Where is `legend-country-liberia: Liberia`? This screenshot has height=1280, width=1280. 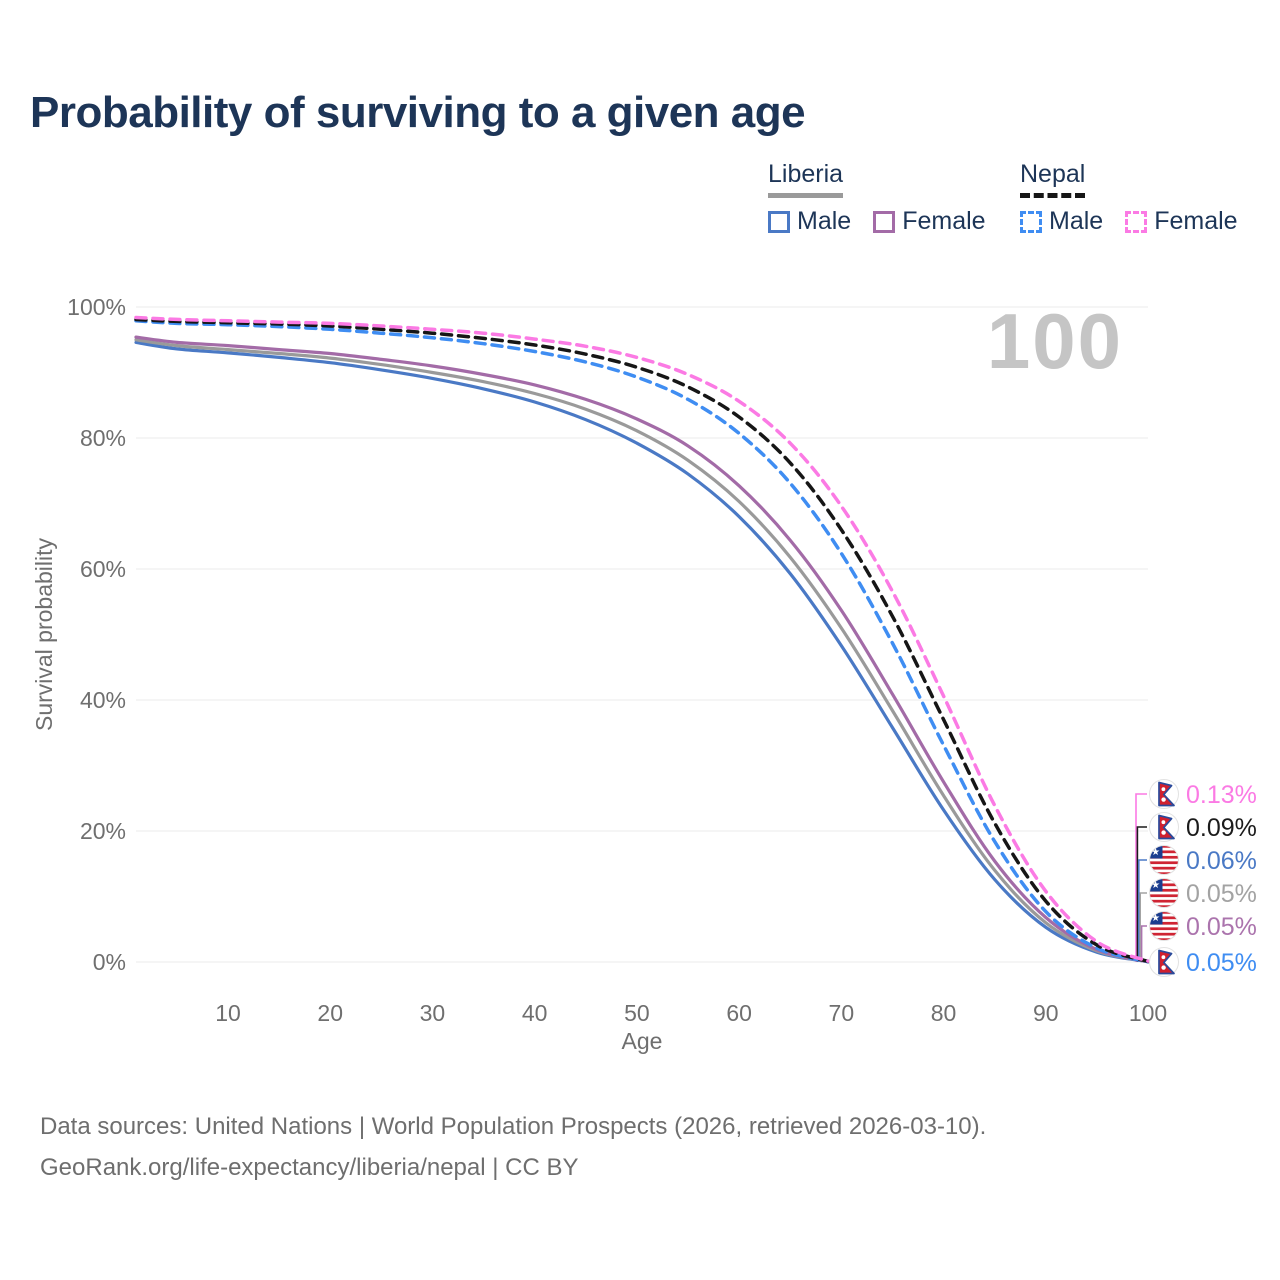
legend-country-liberia: Liberia is located at coordinates (806, 179).